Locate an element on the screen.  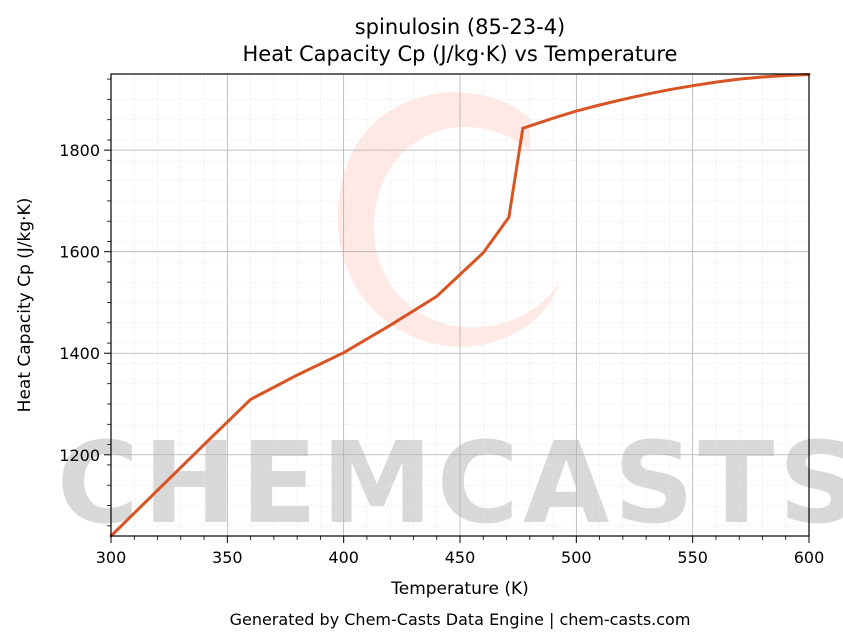
x-tick-label: 400 is located at coordinates (343, 557).